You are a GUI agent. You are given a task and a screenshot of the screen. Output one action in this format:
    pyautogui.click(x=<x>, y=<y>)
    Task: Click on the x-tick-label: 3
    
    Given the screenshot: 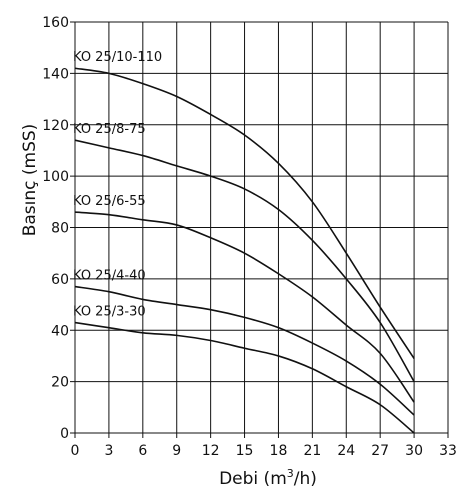 What is the action you would take?
    pyautogui.click(x=108, y=451)
    